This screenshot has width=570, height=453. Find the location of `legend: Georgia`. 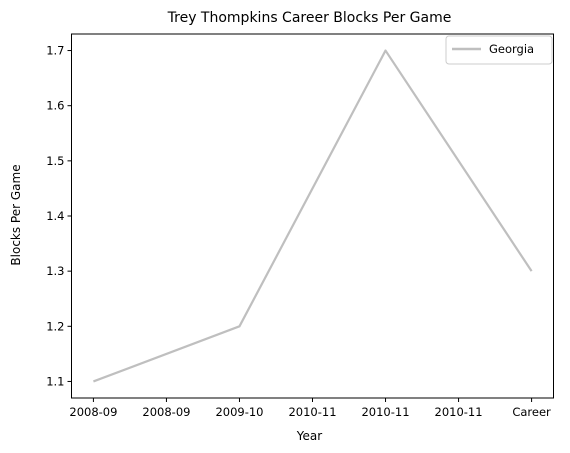

legend: Georgia is located at coordinates (499, 50).